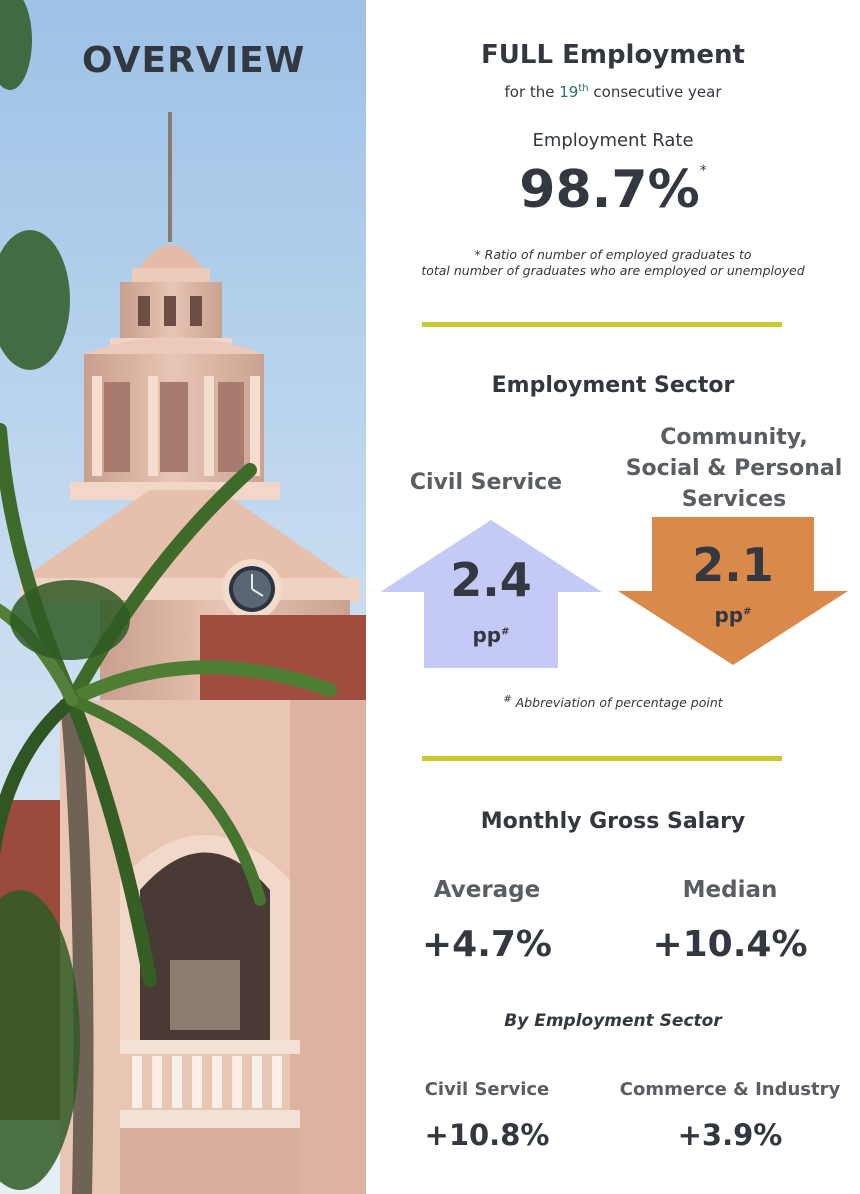 This screenshot has height=1194, width=860. Describe the element at coordinates (569, 92) in the screenshot. I see `sub-num: 19` at that location.